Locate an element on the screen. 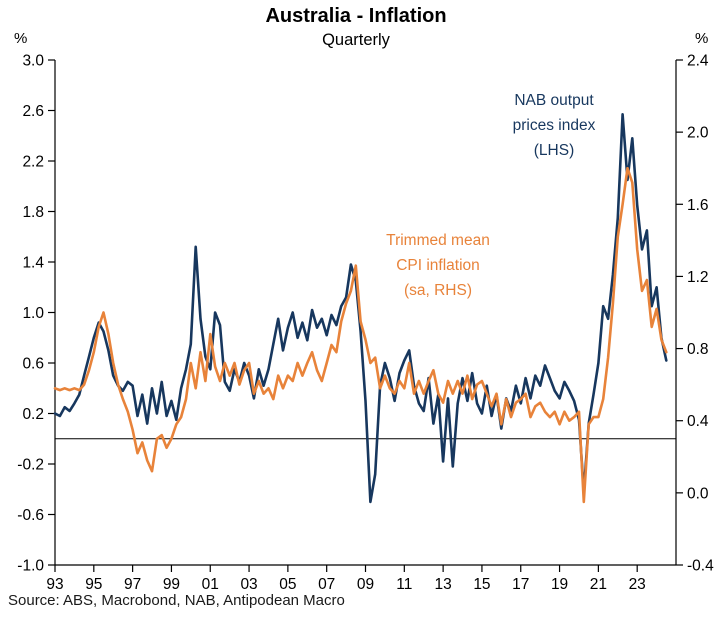  x-tick-label: 21 is located at coordinates (598, 584).